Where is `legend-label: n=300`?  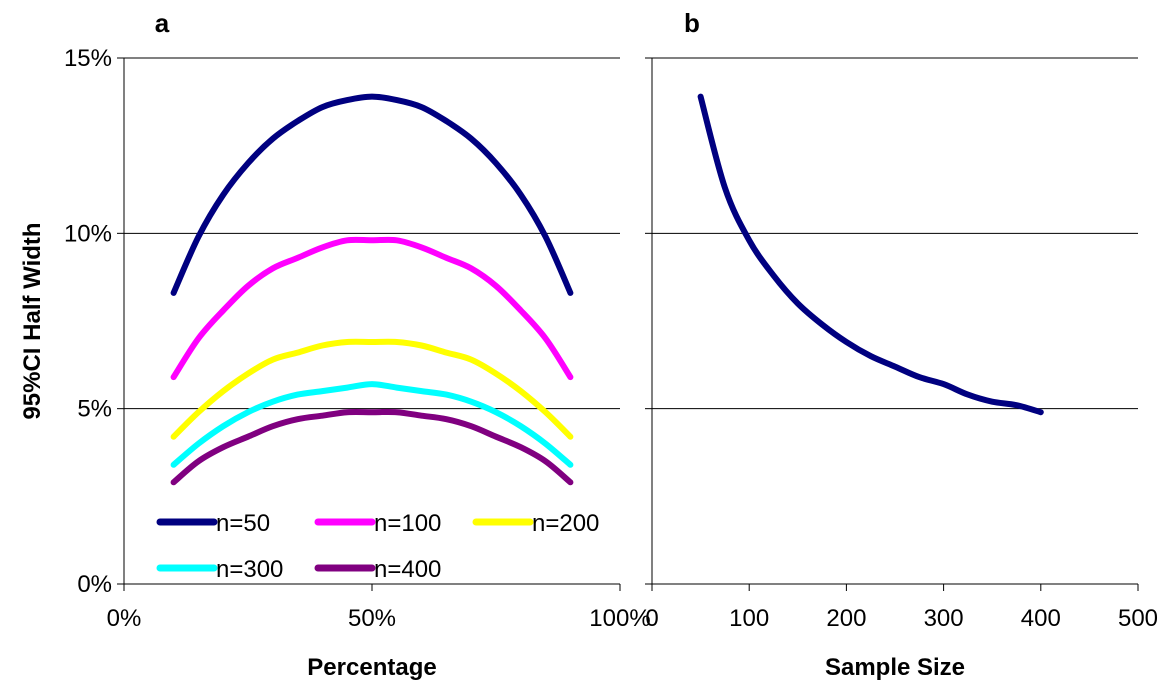
legend-label: n=300 is located at coordinates (249, 569).